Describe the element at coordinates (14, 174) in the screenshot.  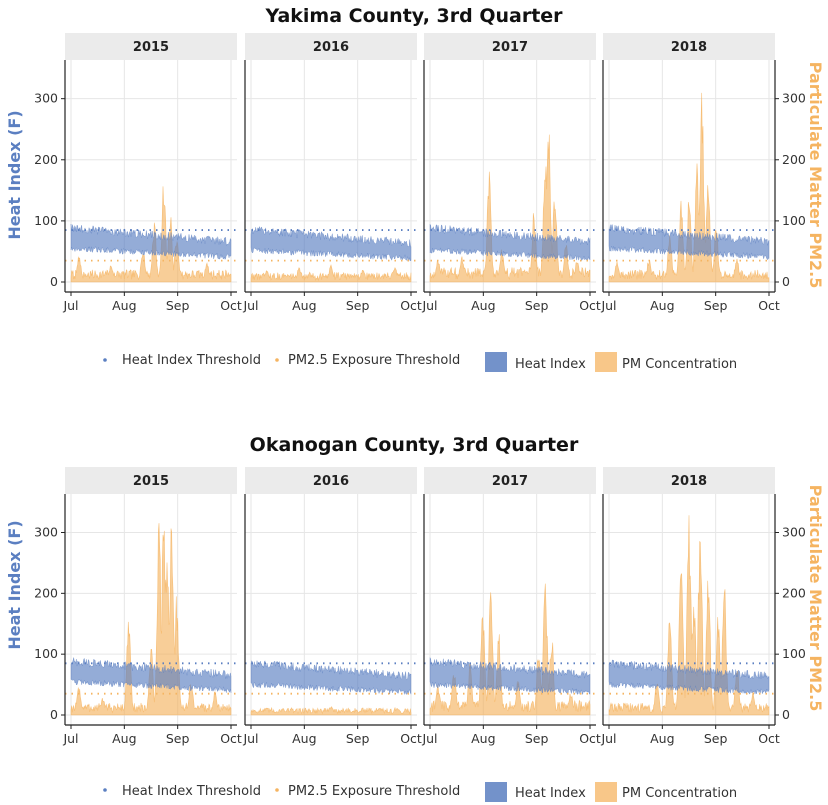
I see `y-axis-label-left-yakima: Heat Index (F)` at that location.